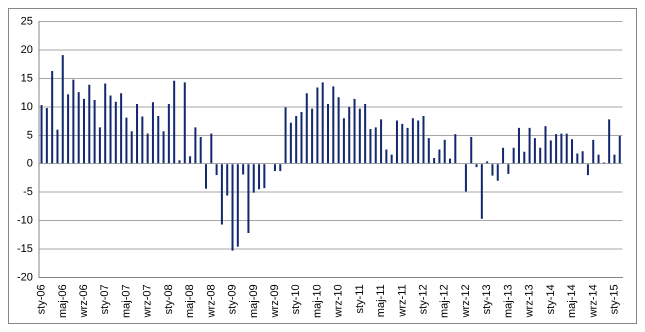 The image size is (645, 332). I want to click on x-tick-label: sty-12, so click(424, 299).